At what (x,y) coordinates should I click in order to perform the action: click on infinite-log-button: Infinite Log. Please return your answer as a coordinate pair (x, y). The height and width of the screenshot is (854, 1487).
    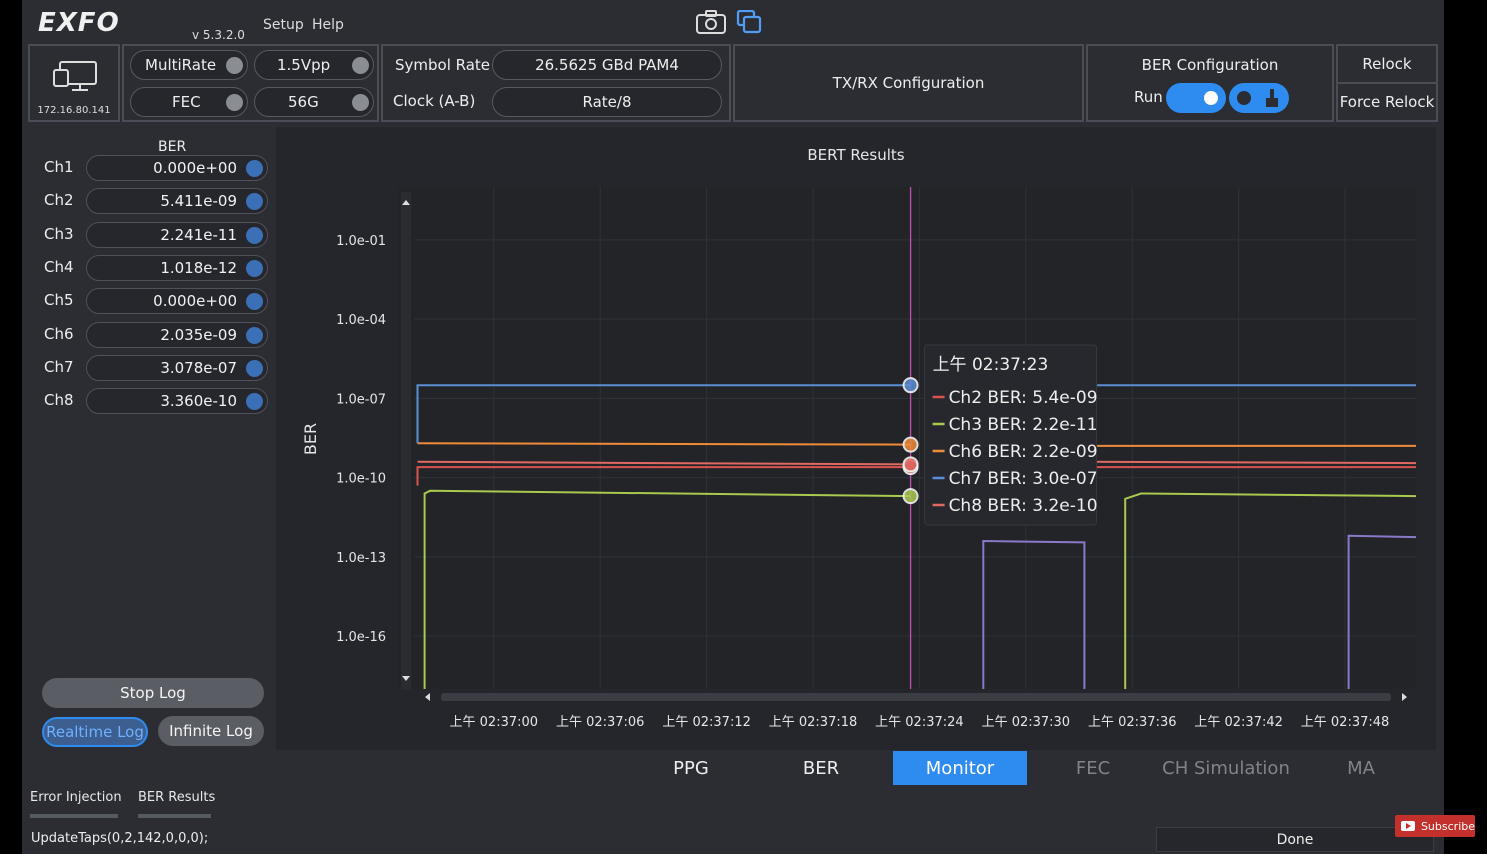
    Looking at the image, I should click on (211, 731).